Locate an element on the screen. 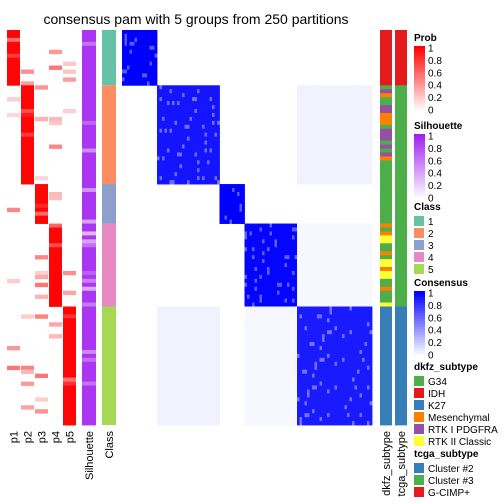 The image size is (504, 504). class-band is located at coordinates (109, 58).